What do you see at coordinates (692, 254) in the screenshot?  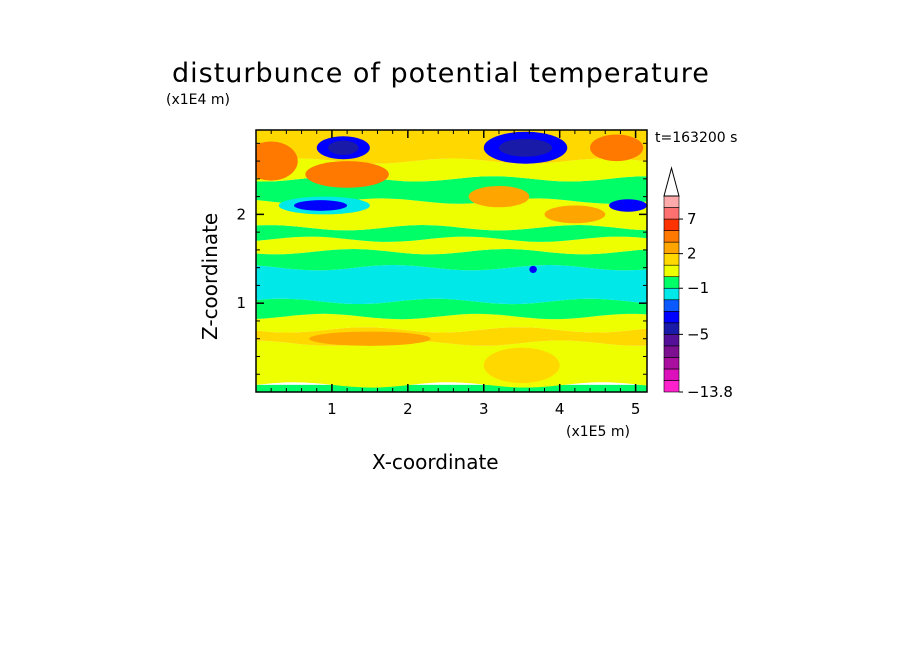 I see `colorbar-tick-label: 2` at bounding box center [692, 254].